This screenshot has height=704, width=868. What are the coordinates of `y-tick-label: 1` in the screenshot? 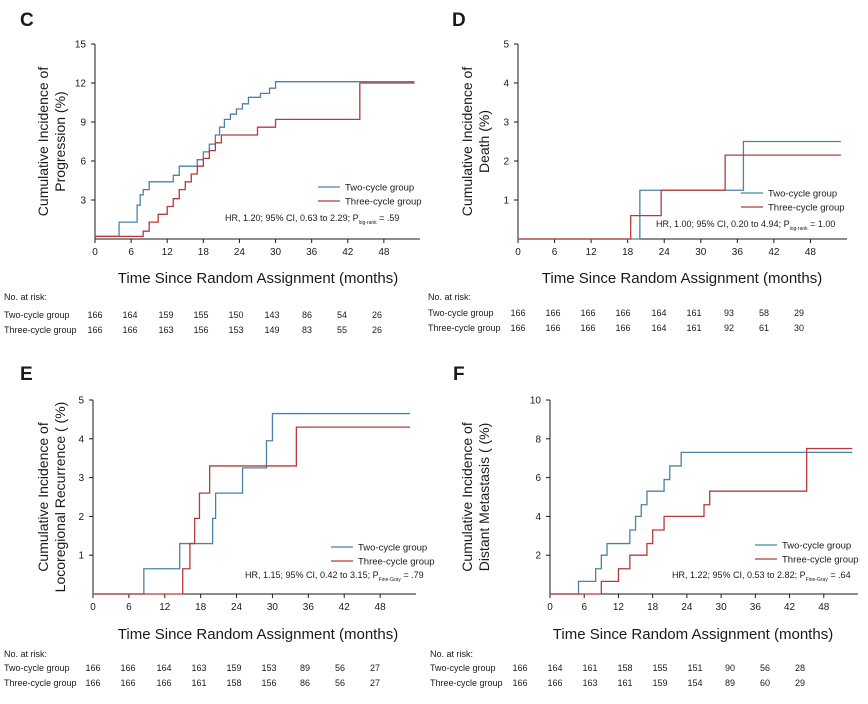 It's located at (81, 556).